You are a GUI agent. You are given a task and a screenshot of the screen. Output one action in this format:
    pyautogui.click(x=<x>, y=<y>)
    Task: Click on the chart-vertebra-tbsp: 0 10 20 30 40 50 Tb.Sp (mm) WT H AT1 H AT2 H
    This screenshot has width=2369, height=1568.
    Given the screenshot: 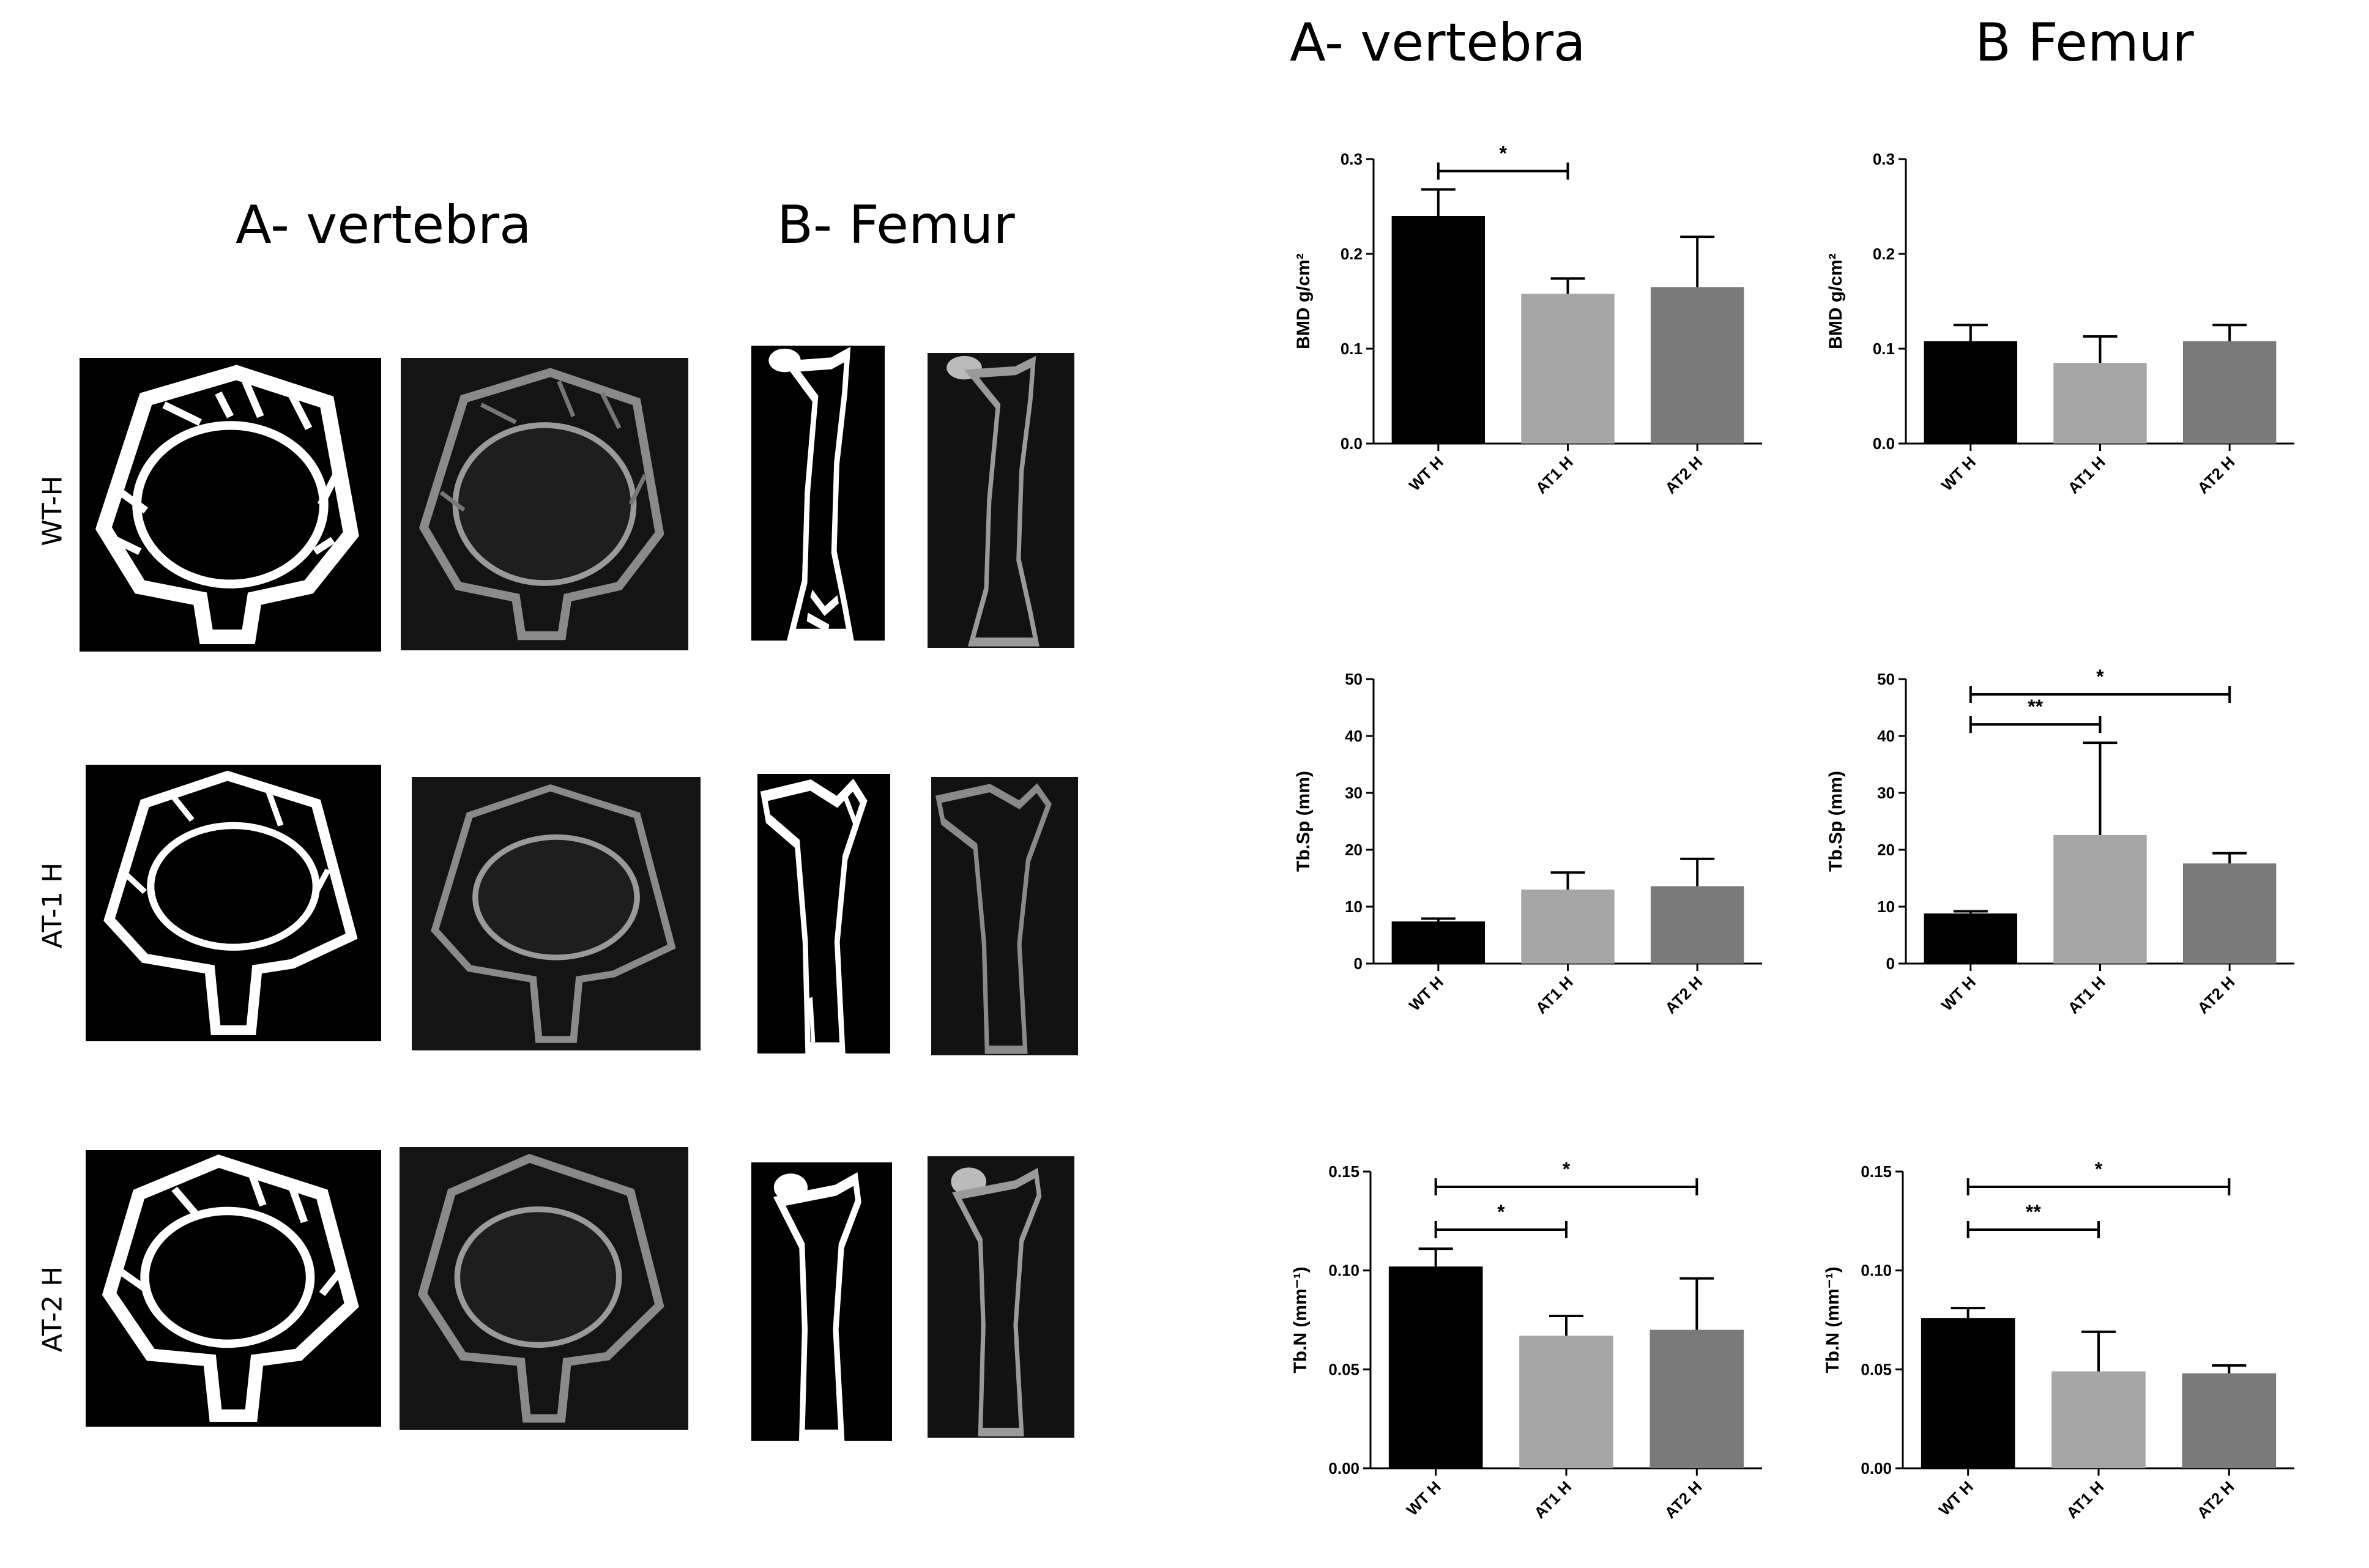 What is the action you would take?
    pyautogui.click(x=1527, y=856)
    